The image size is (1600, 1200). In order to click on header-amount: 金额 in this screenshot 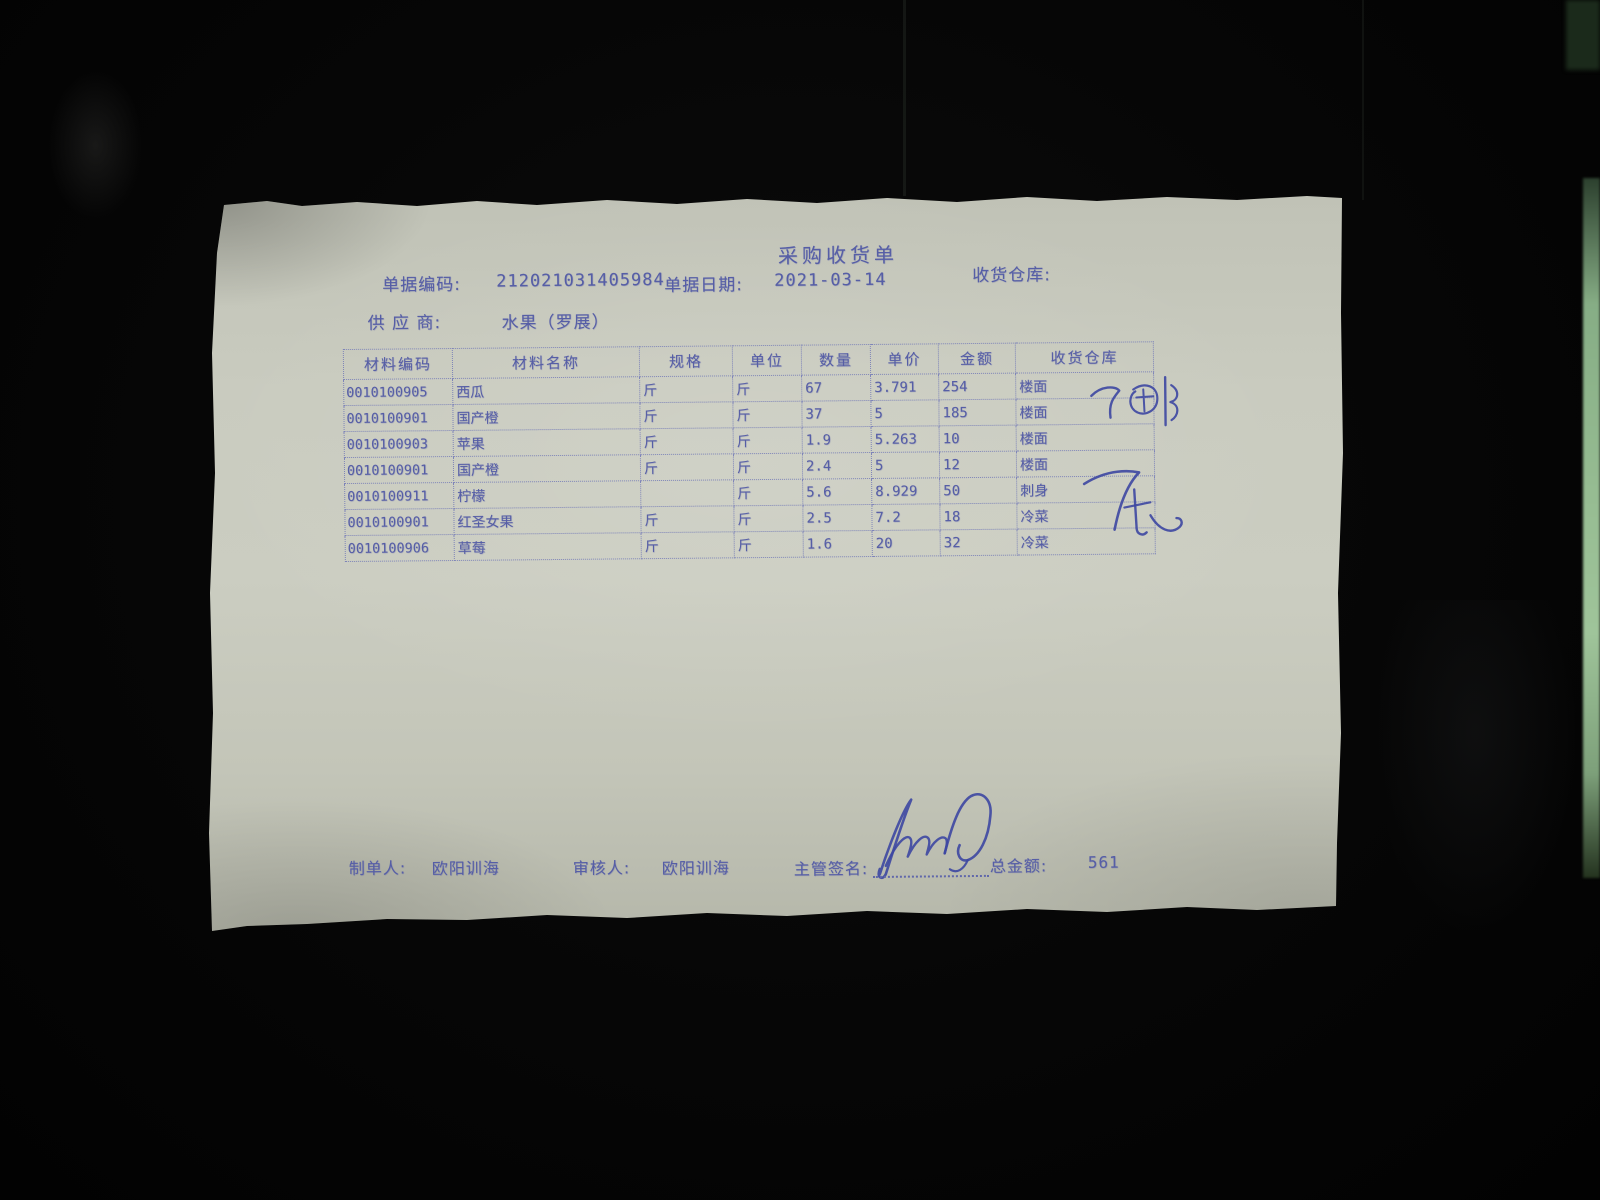, I will do `click(977, 358)`.